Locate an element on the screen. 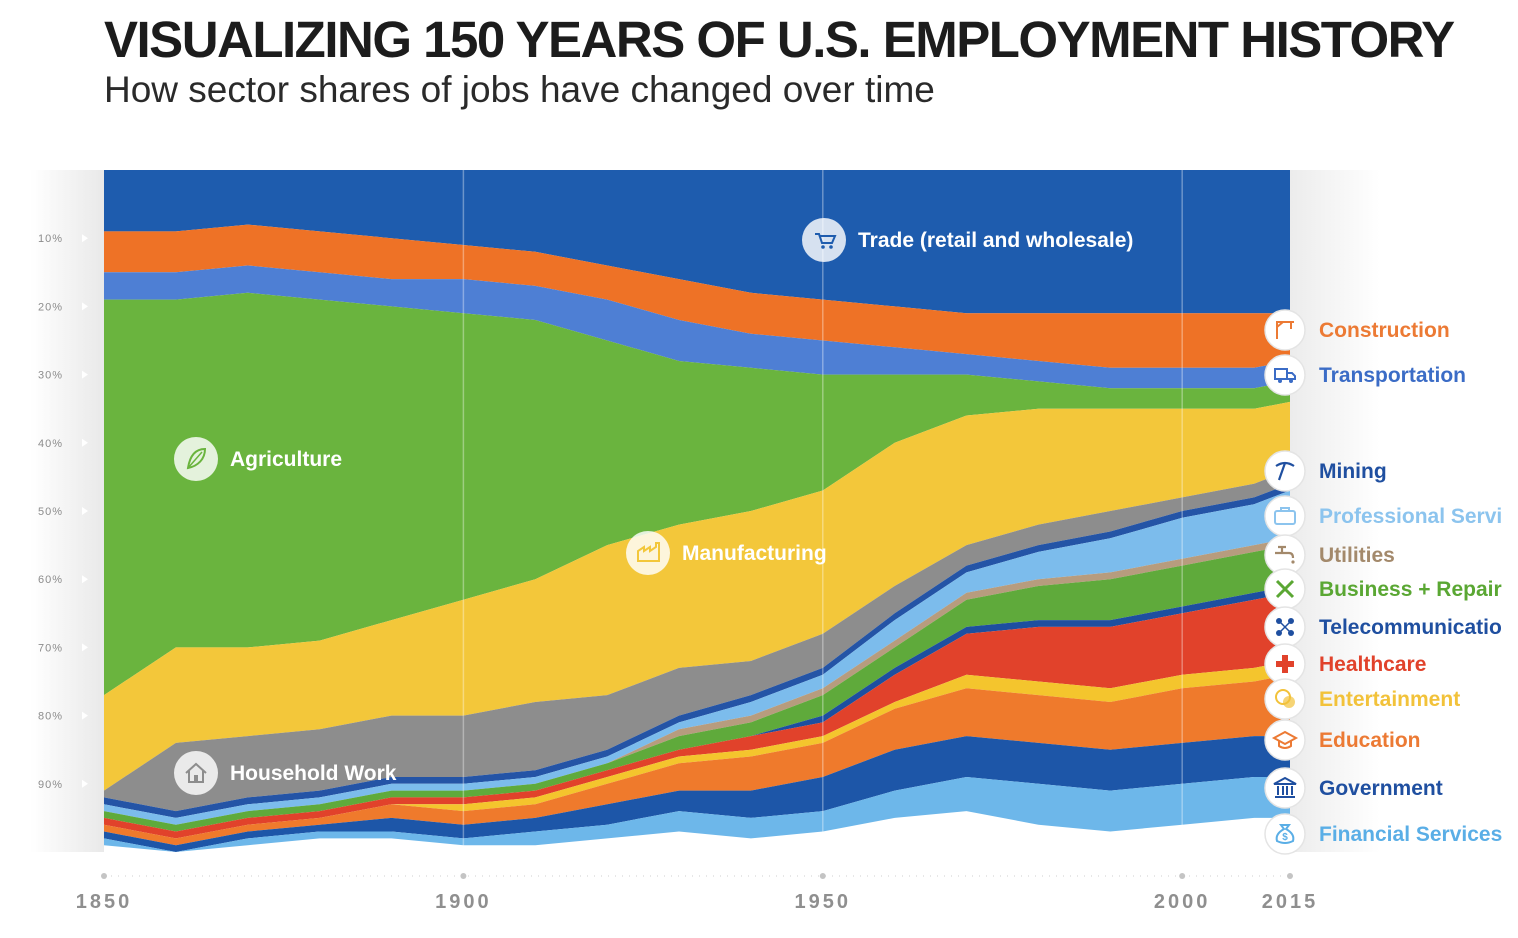  truck-icon is located at coordinates (1285, 375).